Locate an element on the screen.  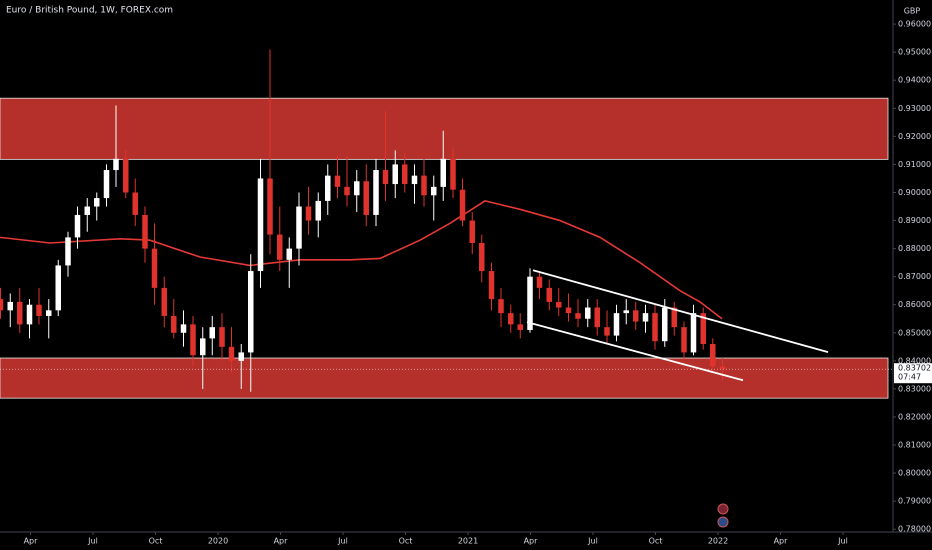
y-tick-label: 0.94000 is located at coordinates (914, 80).